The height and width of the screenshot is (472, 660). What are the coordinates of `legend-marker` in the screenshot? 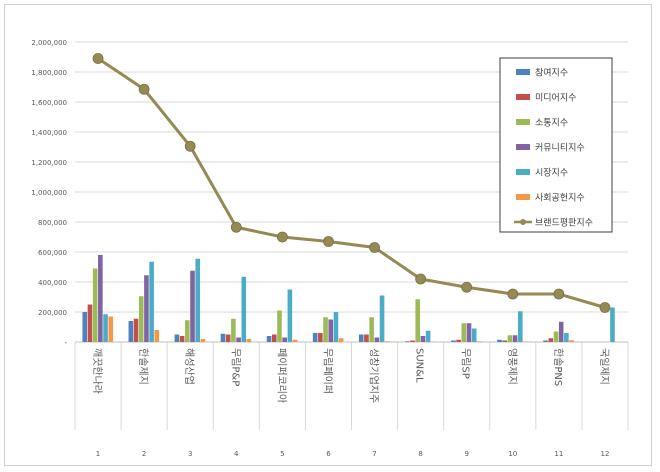 It's located at (523, 222).